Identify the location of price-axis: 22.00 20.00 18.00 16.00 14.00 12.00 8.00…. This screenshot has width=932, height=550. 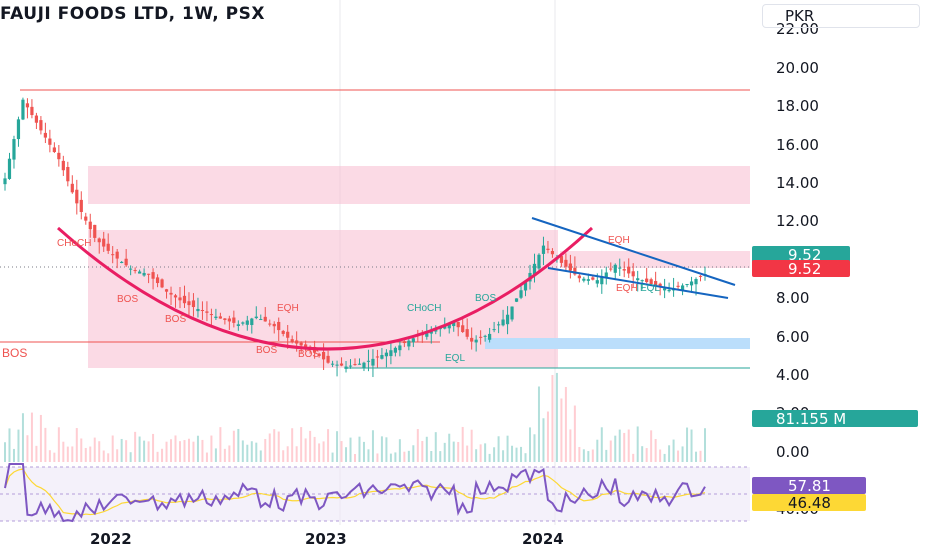
(797, 202).